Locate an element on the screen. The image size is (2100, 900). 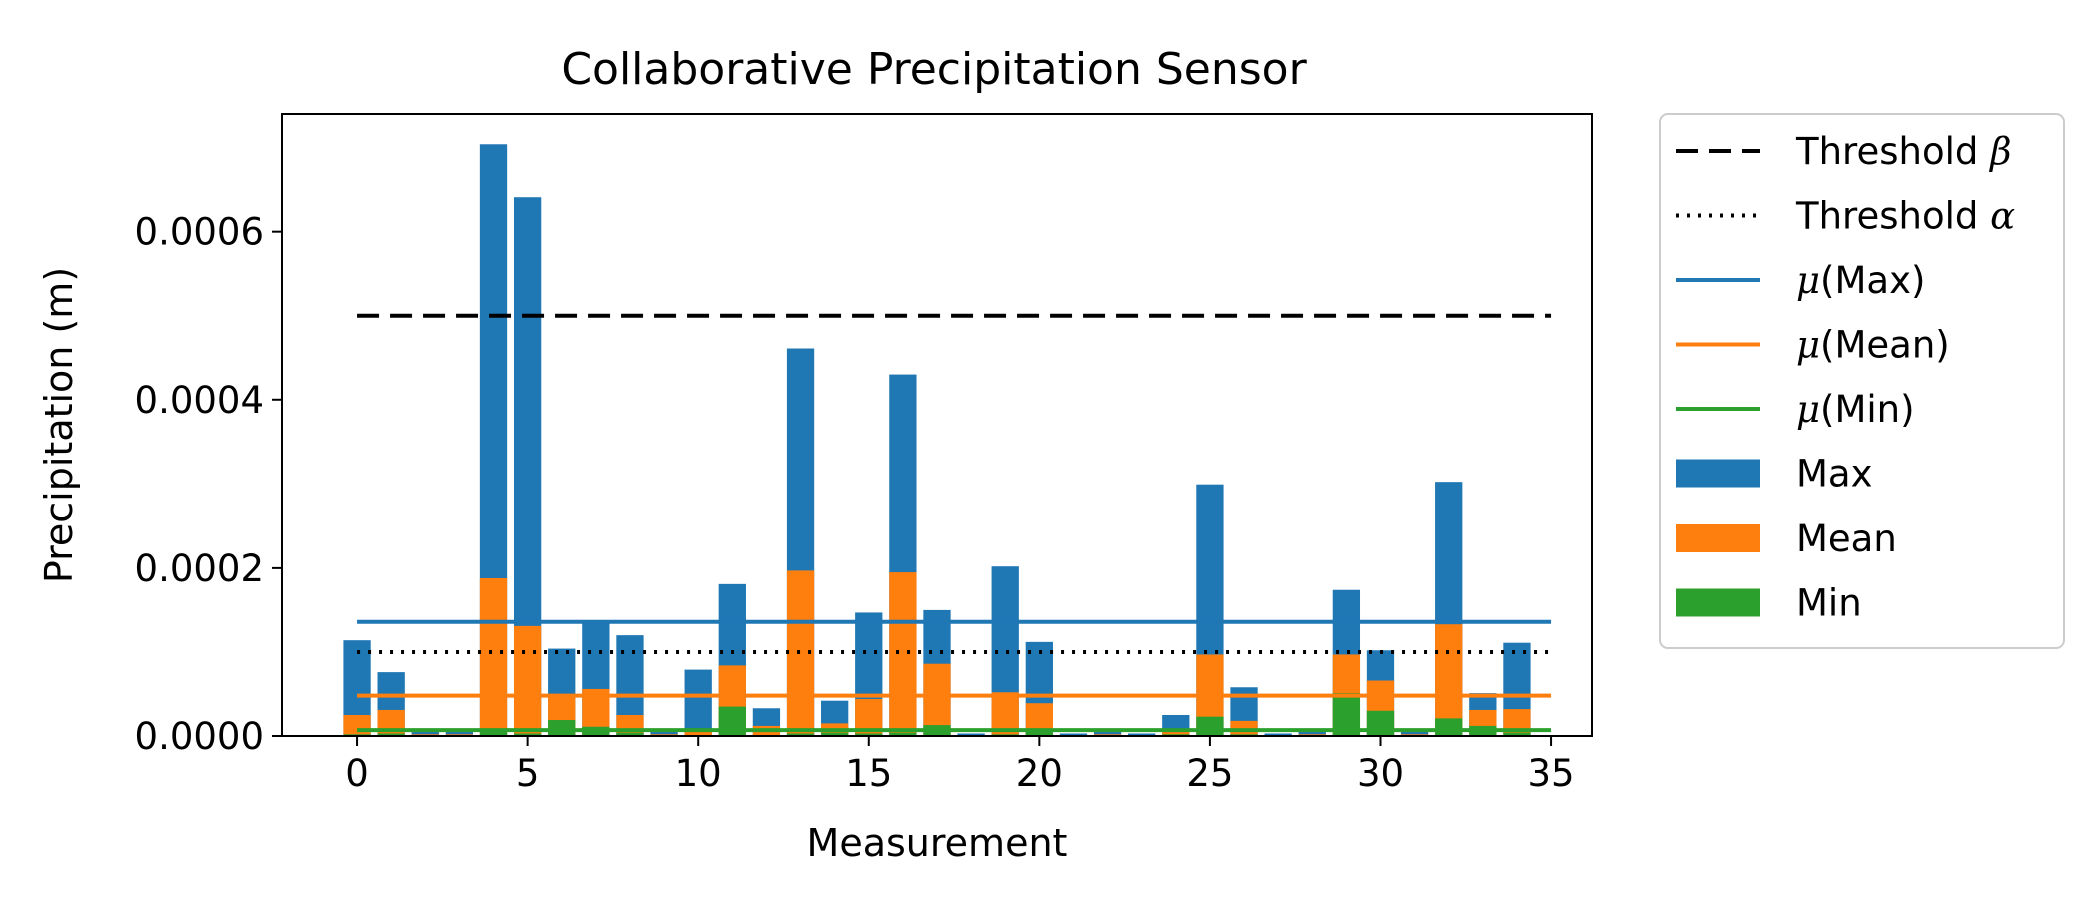
y-tick-label-2: 0.0004 is located at coordinates (199, 400).